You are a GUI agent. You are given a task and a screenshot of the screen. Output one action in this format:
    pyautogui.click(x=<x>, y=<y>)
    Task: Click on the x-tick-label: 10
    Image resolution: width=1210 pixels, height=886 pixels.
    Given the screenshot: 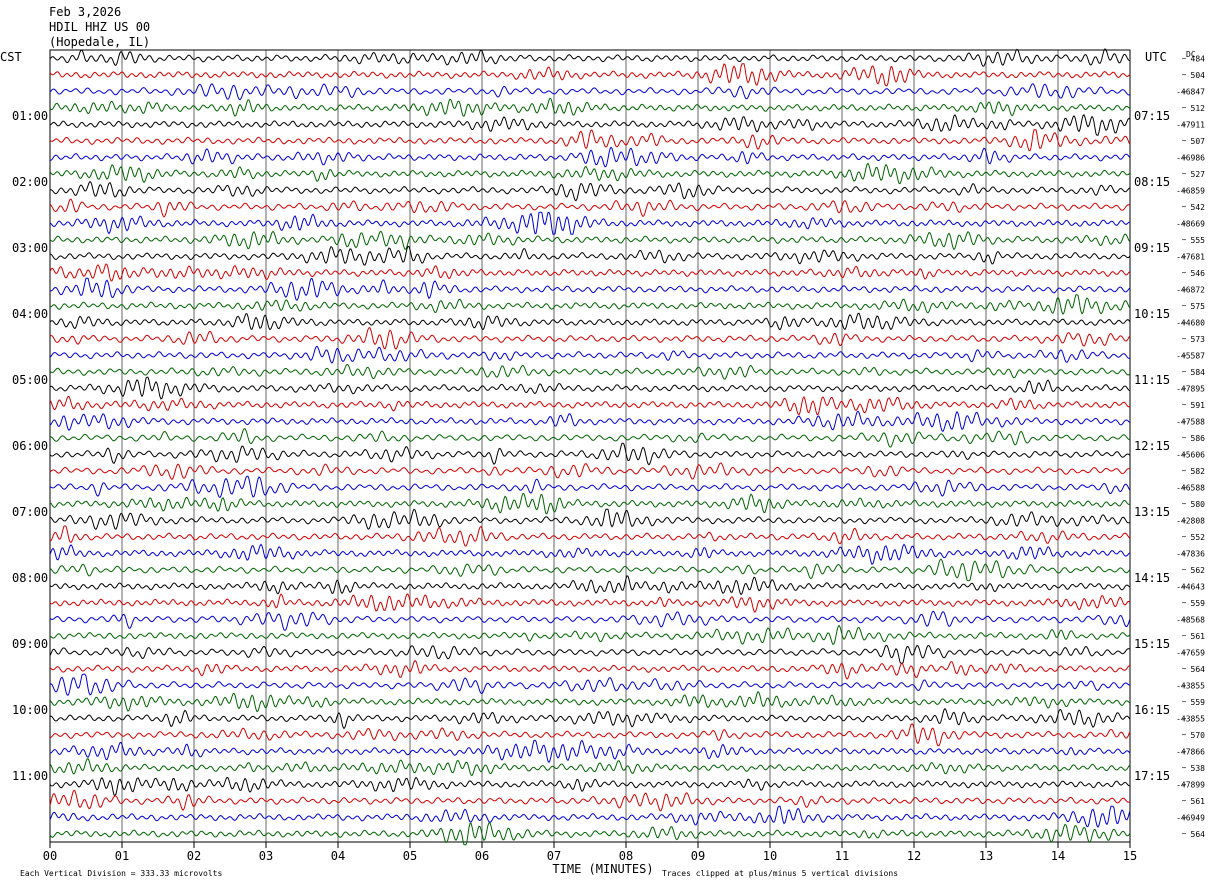 What is the action you would take?
    pyautogui.click(x=770, y=856)
    